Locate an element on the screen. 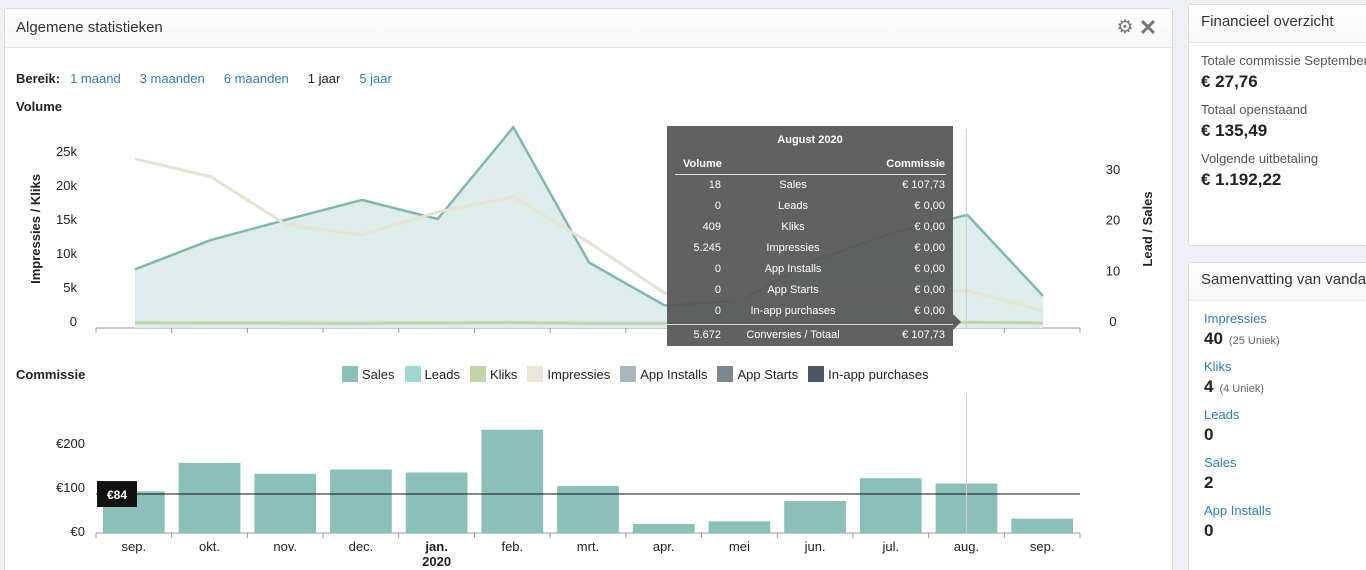  y-axis-tick-label: €0 is located at coordinates (78, 531).